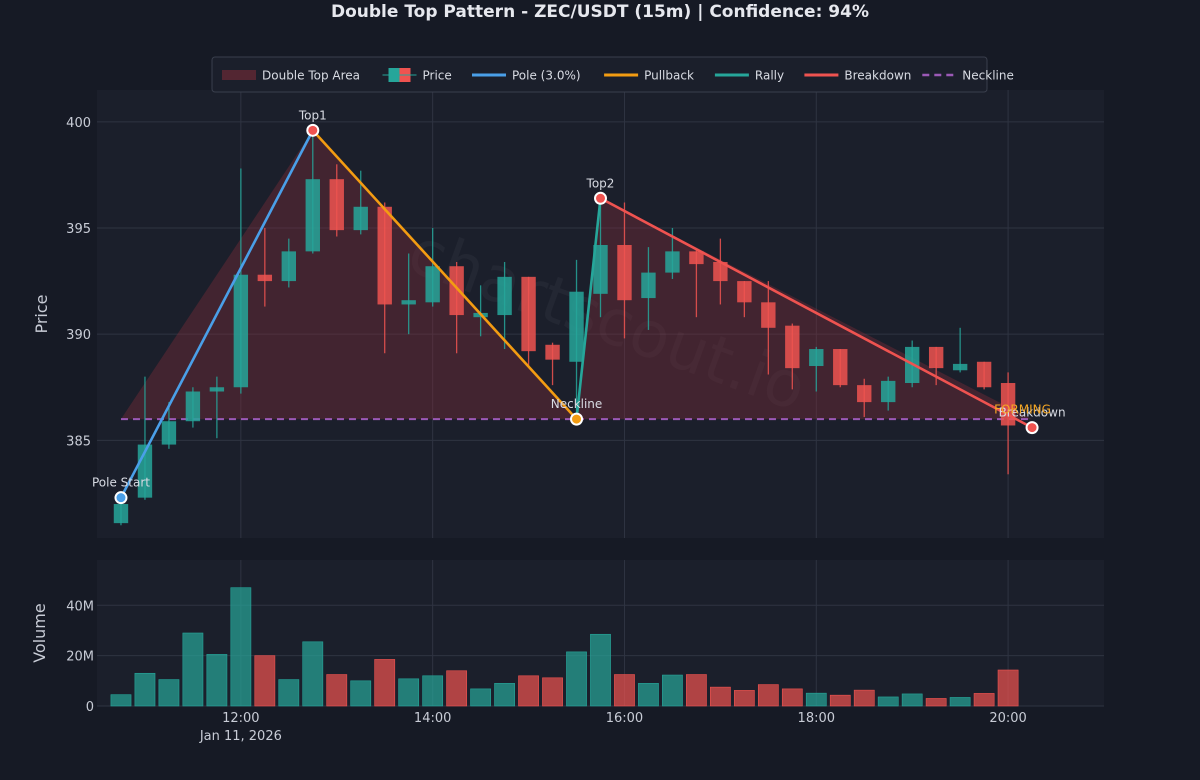 Image resolution: width=1200 pixels, height=780 pixels. What do you see at coordinates (80, 657) in the screenshot?
I see `volume-tick-label: 20M` at bounding box center [80, 657].